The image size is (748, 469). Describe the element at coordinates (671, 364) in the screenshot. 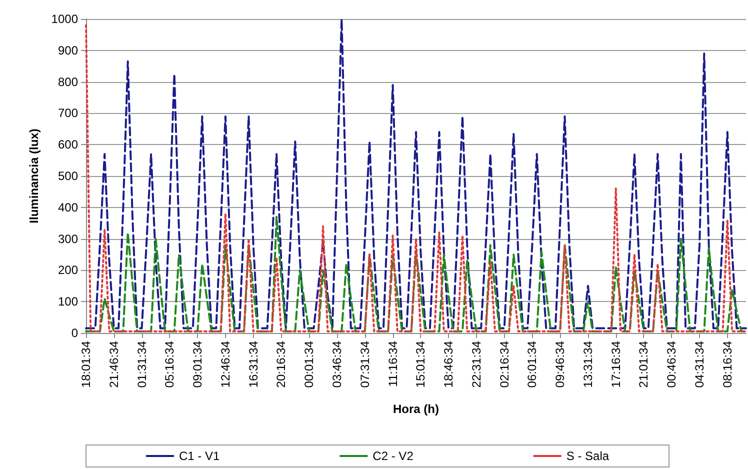

I see `x-tick-label: 00:46:34` at that location.